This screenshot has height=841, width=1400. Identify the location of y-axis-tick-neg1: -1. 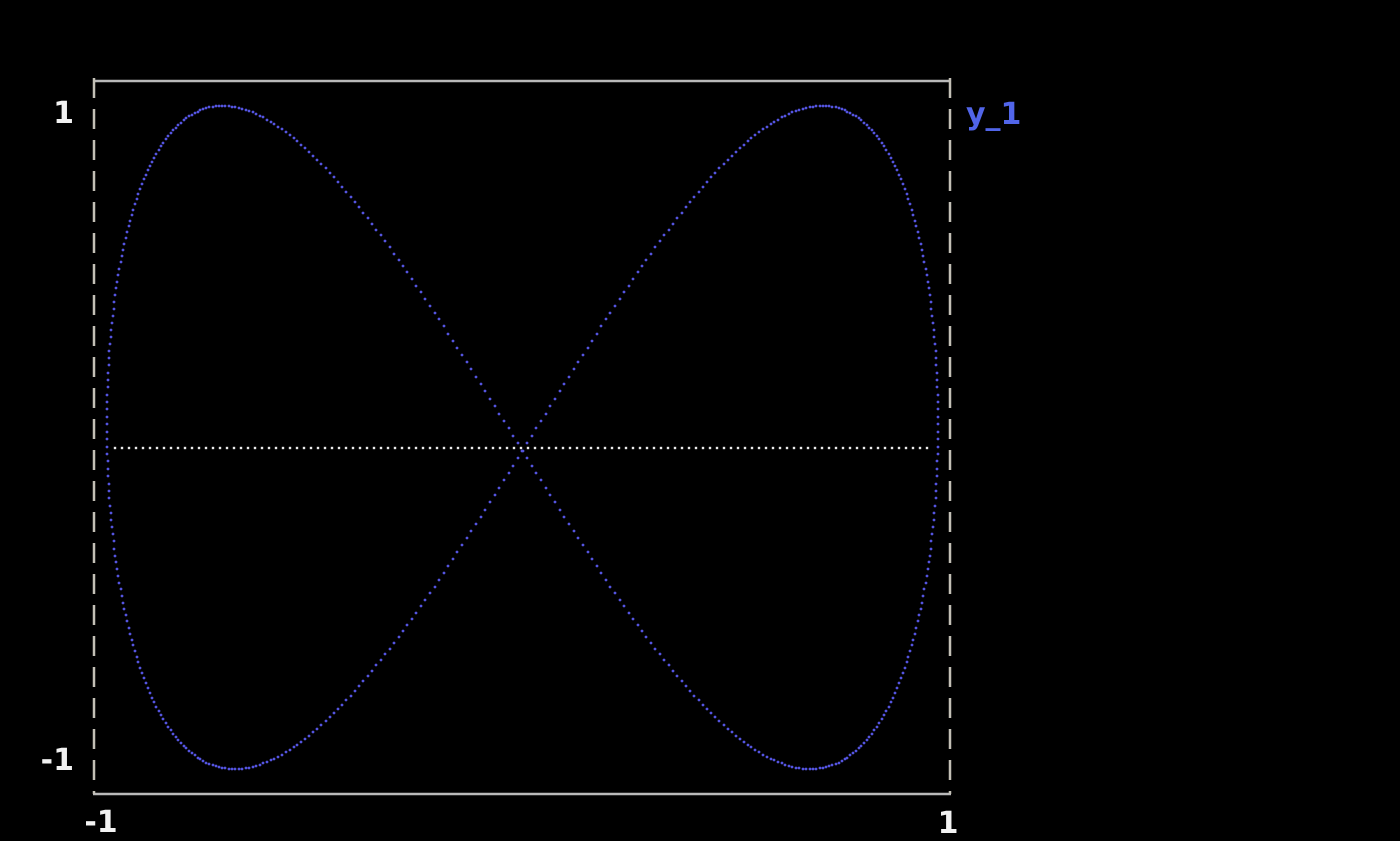
(57, 760).